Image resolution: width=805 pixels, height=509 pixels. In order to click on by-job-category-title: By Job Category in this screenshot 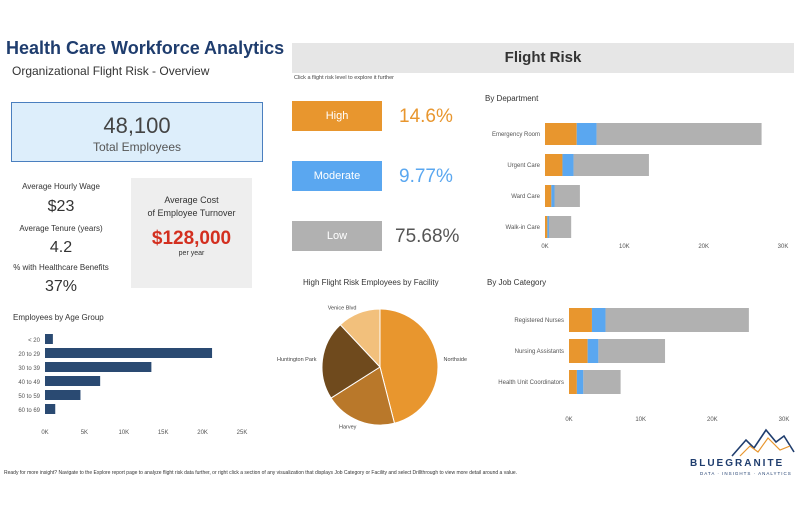, I will do `click(517, 282)`.